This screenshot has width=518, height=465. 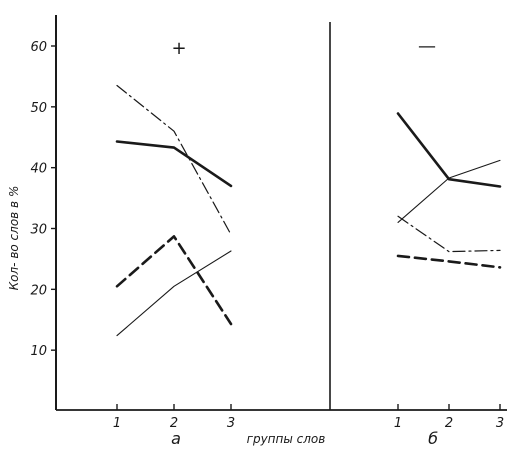 What do you see at coordinates (178, 48) in the screenshot?
I see `panel-sign-a: +` at bounding box center [178, 48].